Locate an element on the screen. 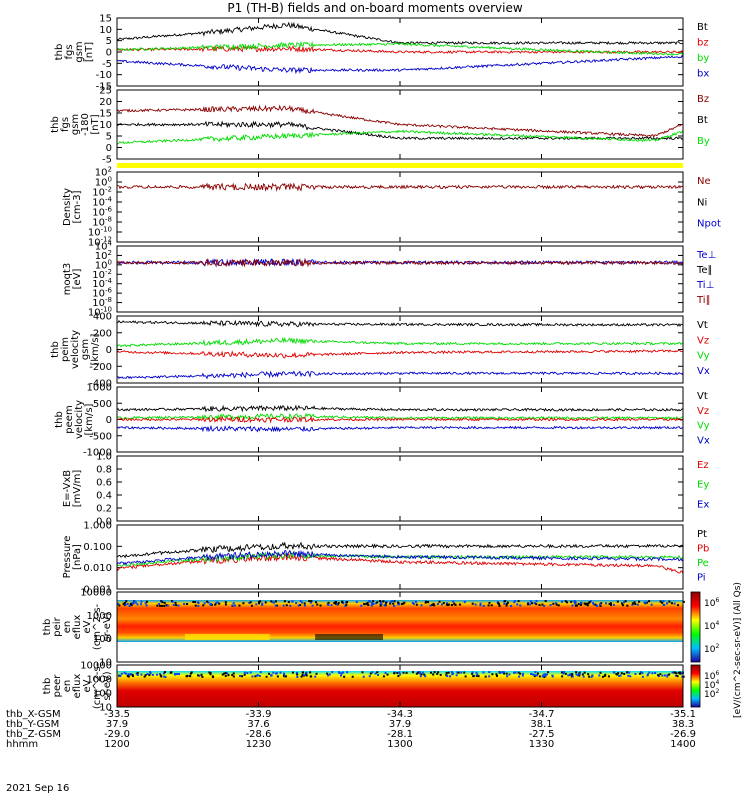 The width and height of the screenshot is (750, 800). ephemeris-row-label: hhmm is located at coordinates (22, 744).